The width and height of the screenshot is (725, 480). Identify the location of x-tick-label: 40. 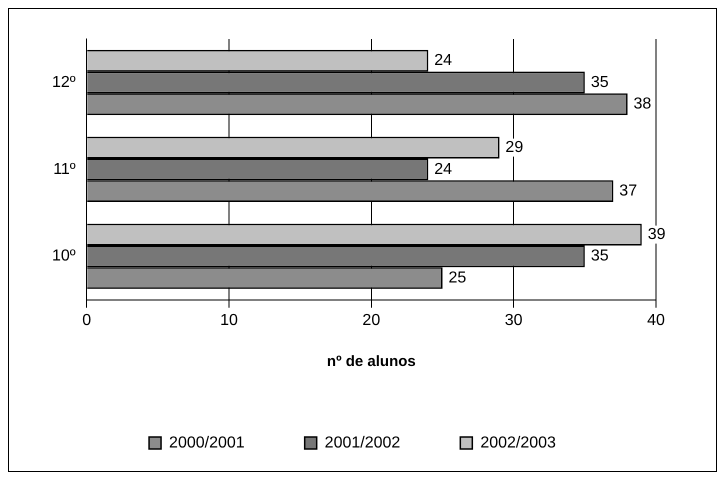
(656, 320).